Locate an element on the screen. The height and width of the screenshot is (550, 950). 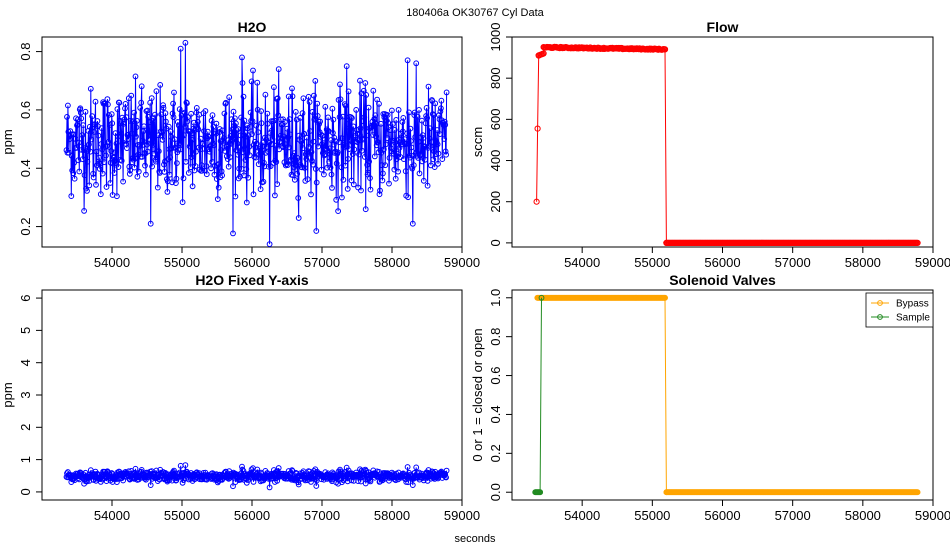
flow-series-point is located at coordinates (537, 128).